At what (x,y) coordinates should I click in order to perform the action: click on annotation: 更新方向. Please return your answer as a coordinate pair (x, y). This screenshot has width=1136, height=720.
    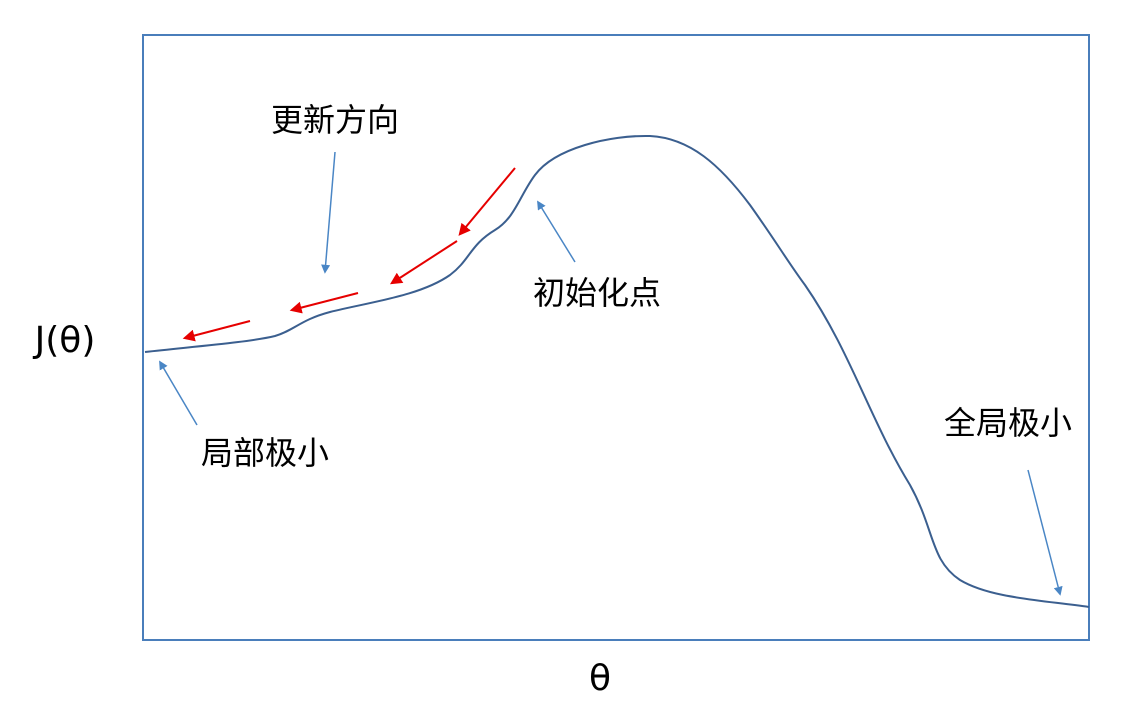
    Looking at the image, I should click on (335, 120).